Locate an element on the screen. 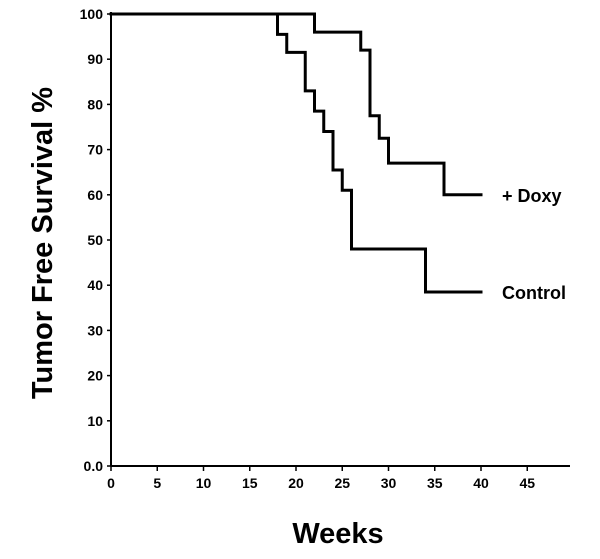 The height and width of the screenshot is (559, 600). y-axis-title: Tumor Free Survival % is located at coordinates (43, 243).